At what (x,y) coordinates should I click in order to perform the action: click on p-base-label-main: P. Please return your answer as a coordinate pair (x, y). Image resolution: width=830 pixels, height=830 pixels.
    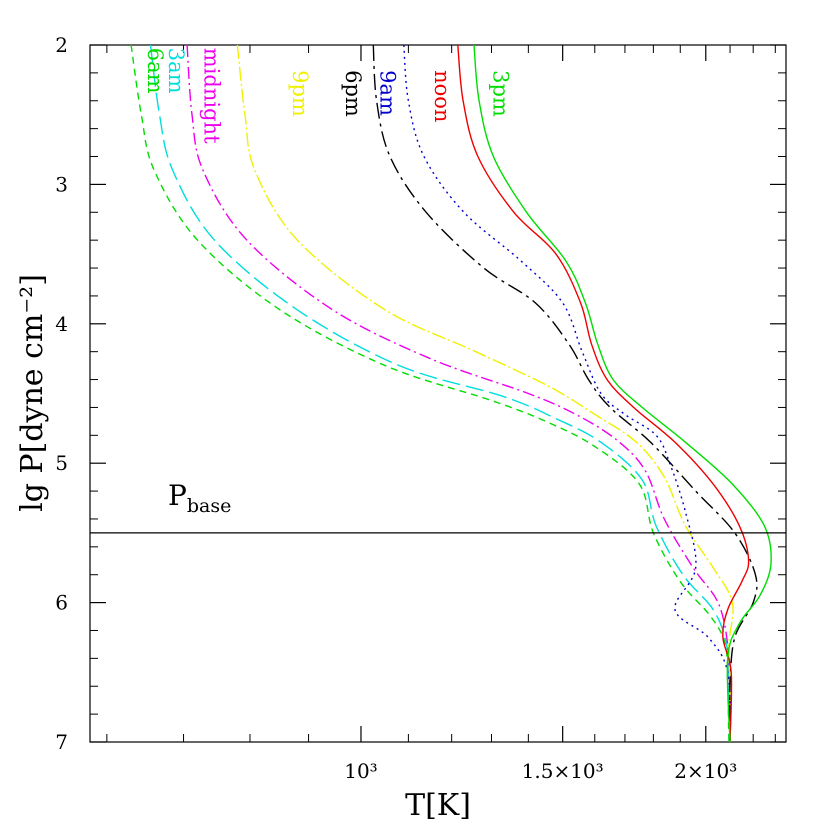
    Looking at the image, I should click on (177, 495).